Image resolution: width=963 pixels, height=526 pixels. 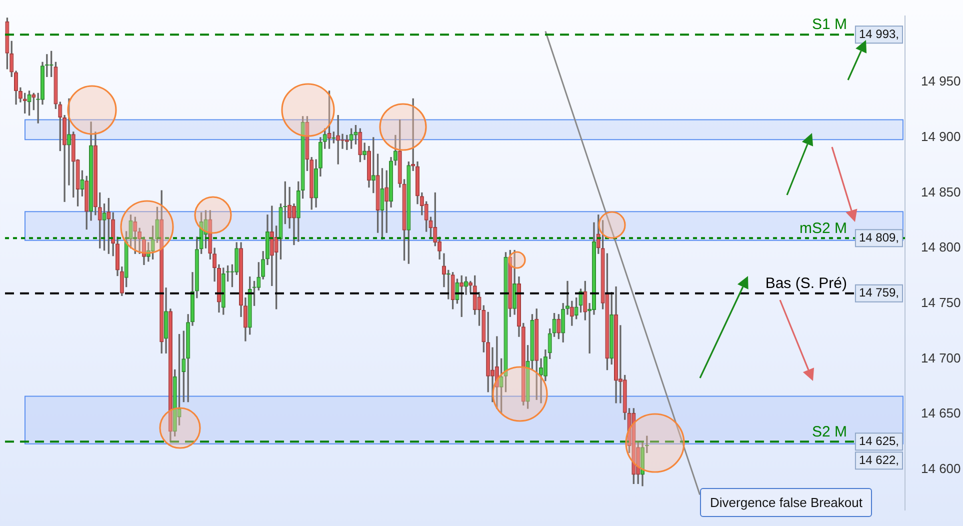 What do you see at coordinates (941, 247) in the screenshot?
I see `y-tick-label: 14 800` at bounding box center [941, 247].